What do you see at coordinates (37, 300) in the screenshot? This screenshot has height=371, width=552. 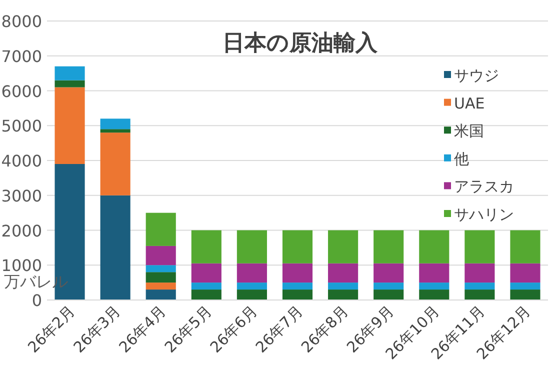 I see `y-tick-label: 0` at bounding box center [37, 300].